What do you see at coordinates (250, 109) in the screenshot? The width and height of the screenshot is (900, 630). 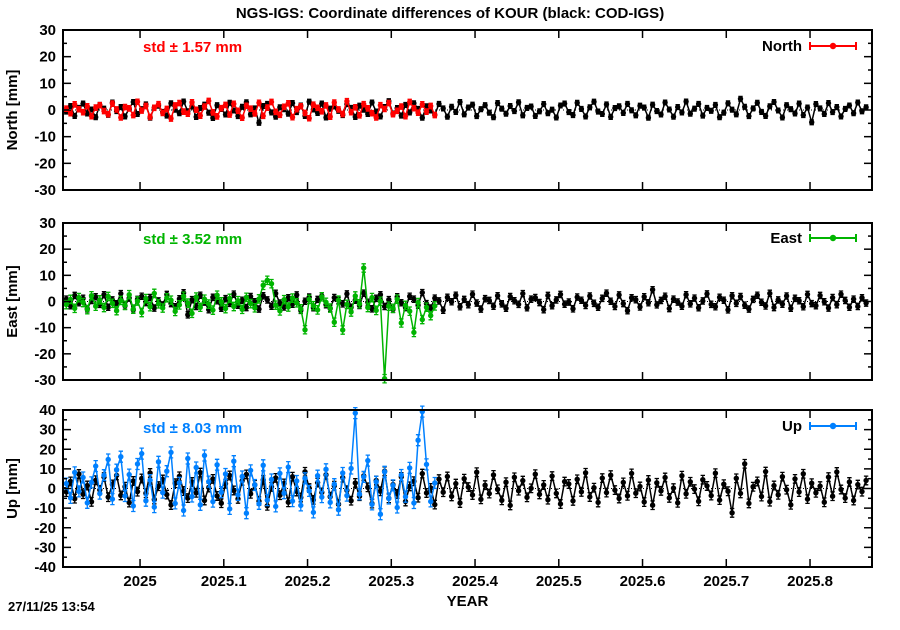 I see `series-ngs-igs` at bounding box center [250, 109].